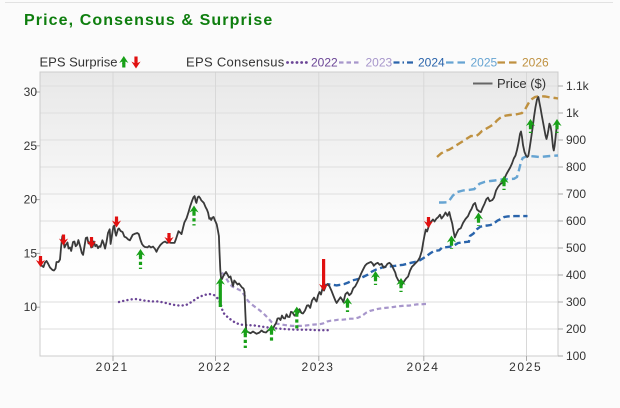 The image size is (620, 408). Describe the element at coordinates (576, 248) in the screenshot. I see `svg-text: 500` at that location.